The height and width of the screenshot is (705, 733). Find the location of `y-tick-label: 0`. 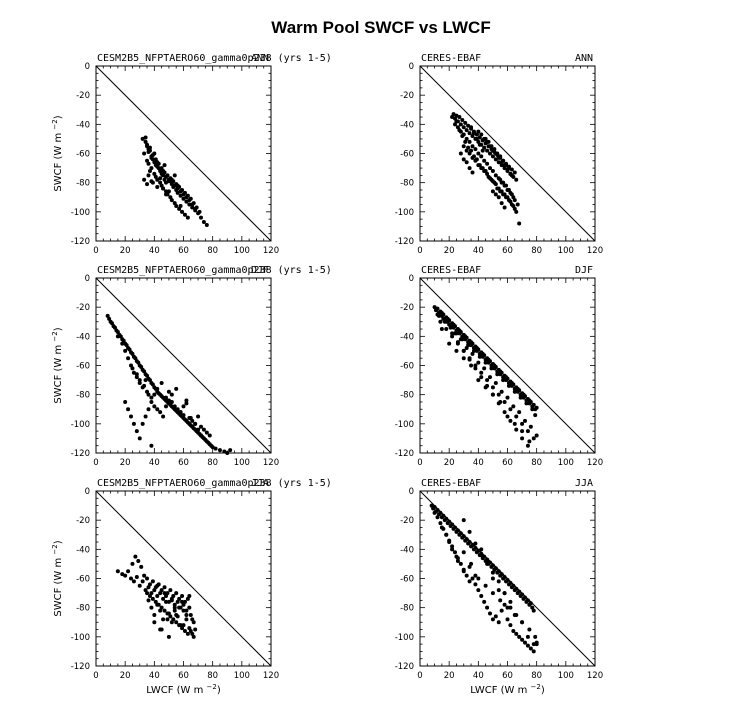

y-tick-label: 0 is located at coordinates (87, 279).